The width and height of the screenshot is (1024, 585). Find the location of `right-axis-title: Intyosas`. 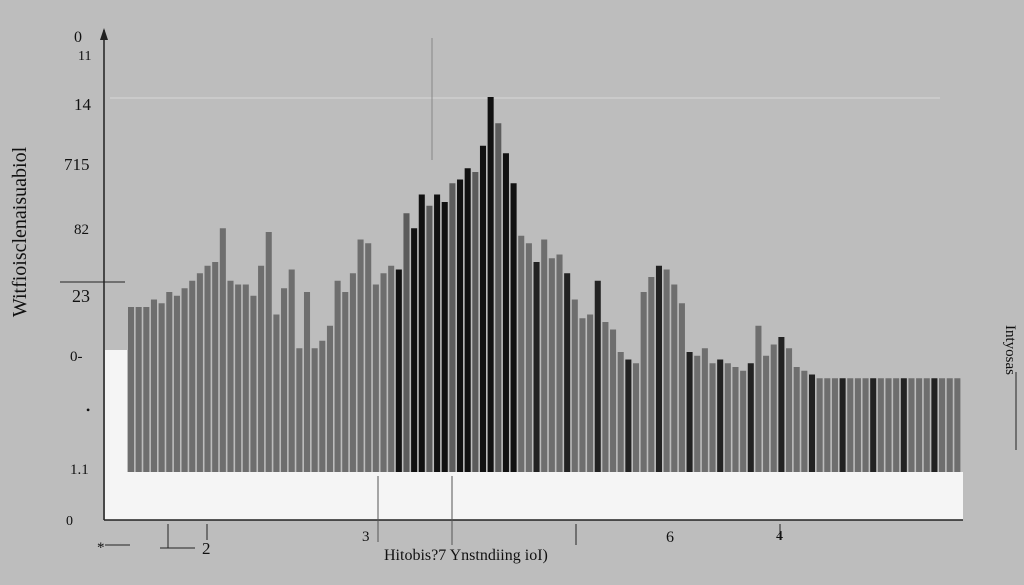

right-axis-title: Intyosas is located at coordinates (1010, 350).